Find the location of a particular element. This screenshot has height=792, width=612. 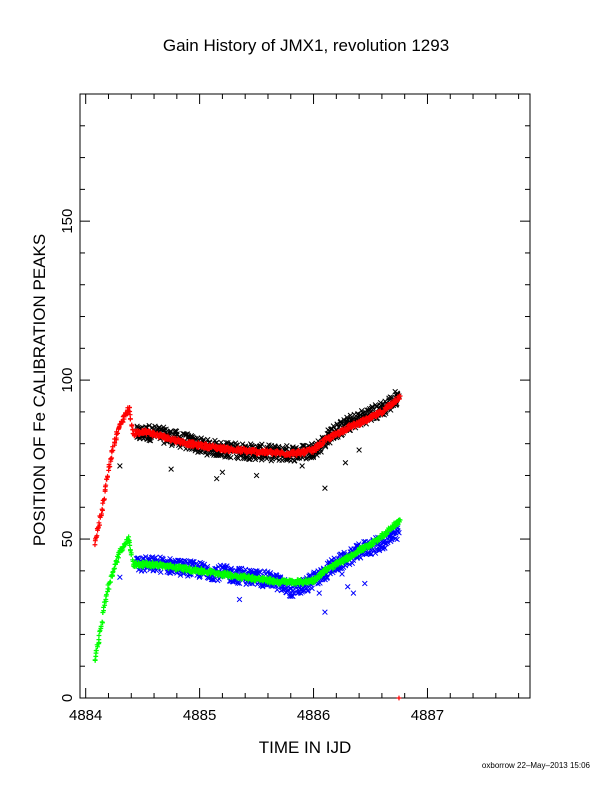

x-axis-label: TIME IN IJD is located at coordinates (305, 747).